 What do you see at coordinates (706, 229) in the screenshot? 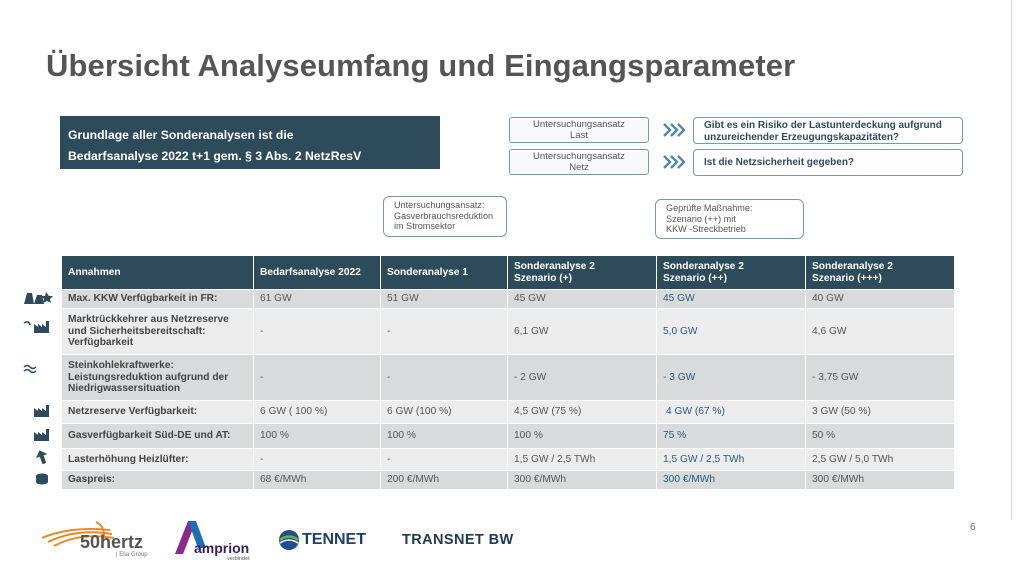
I see `note-line: KKW -Streckbetrieb` at bounding box center [706, 229].